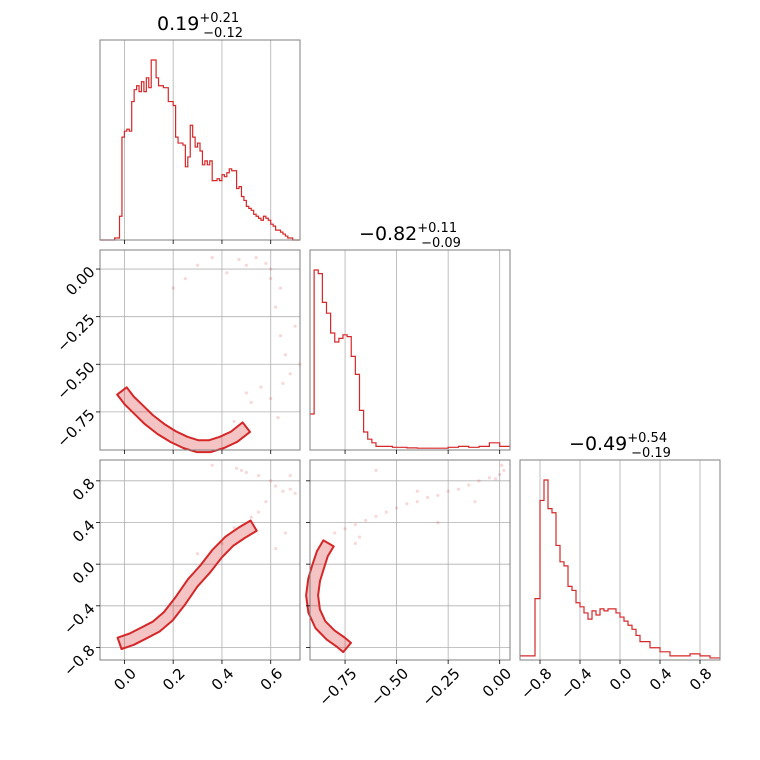  Describe the element at coordinates (177, 351) in the screenshot. I see `panel-2-1-scatter: 0.00 −0.25−0.50−0.75` at that location.